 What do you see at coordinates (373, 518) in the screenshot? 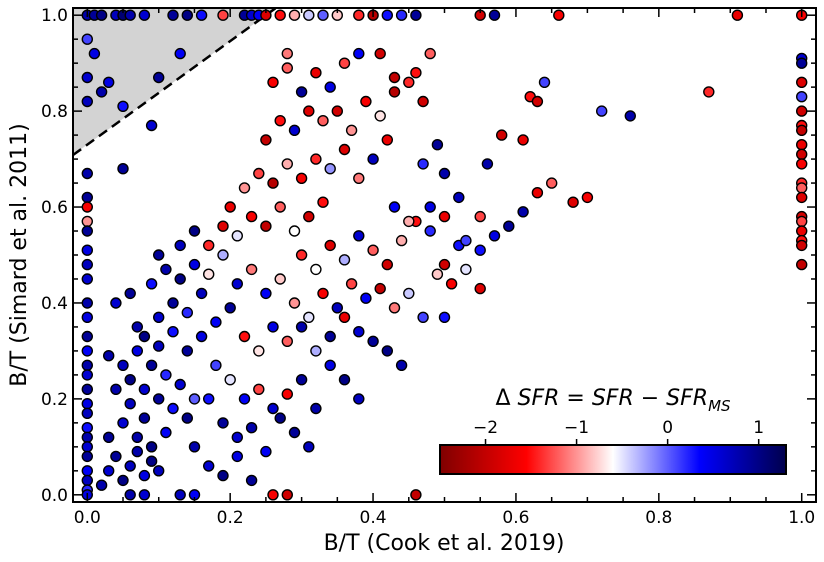
I see `x-tick-label: 0.4` at bounding box center [373, 518].